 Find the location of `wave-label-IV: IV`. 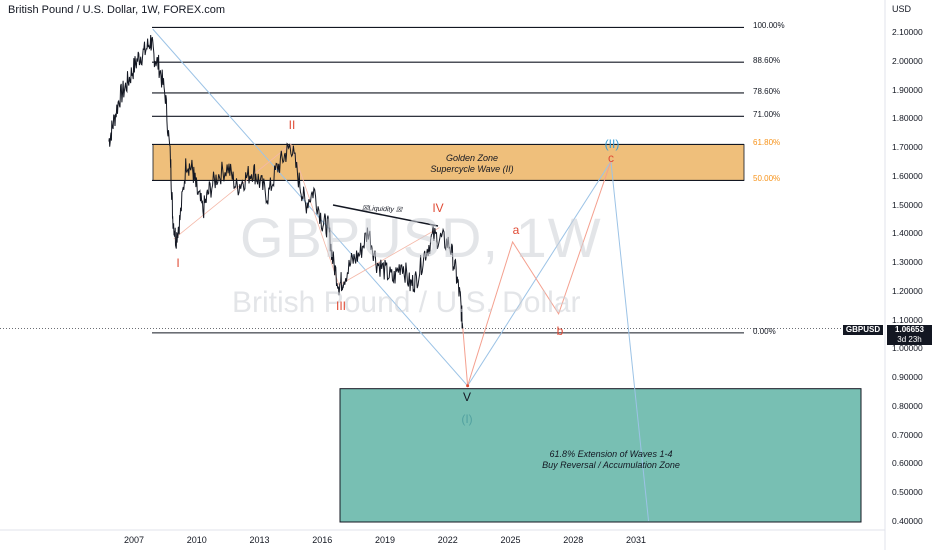

wave-label-IV: IV is located at coordinates (438, 208).